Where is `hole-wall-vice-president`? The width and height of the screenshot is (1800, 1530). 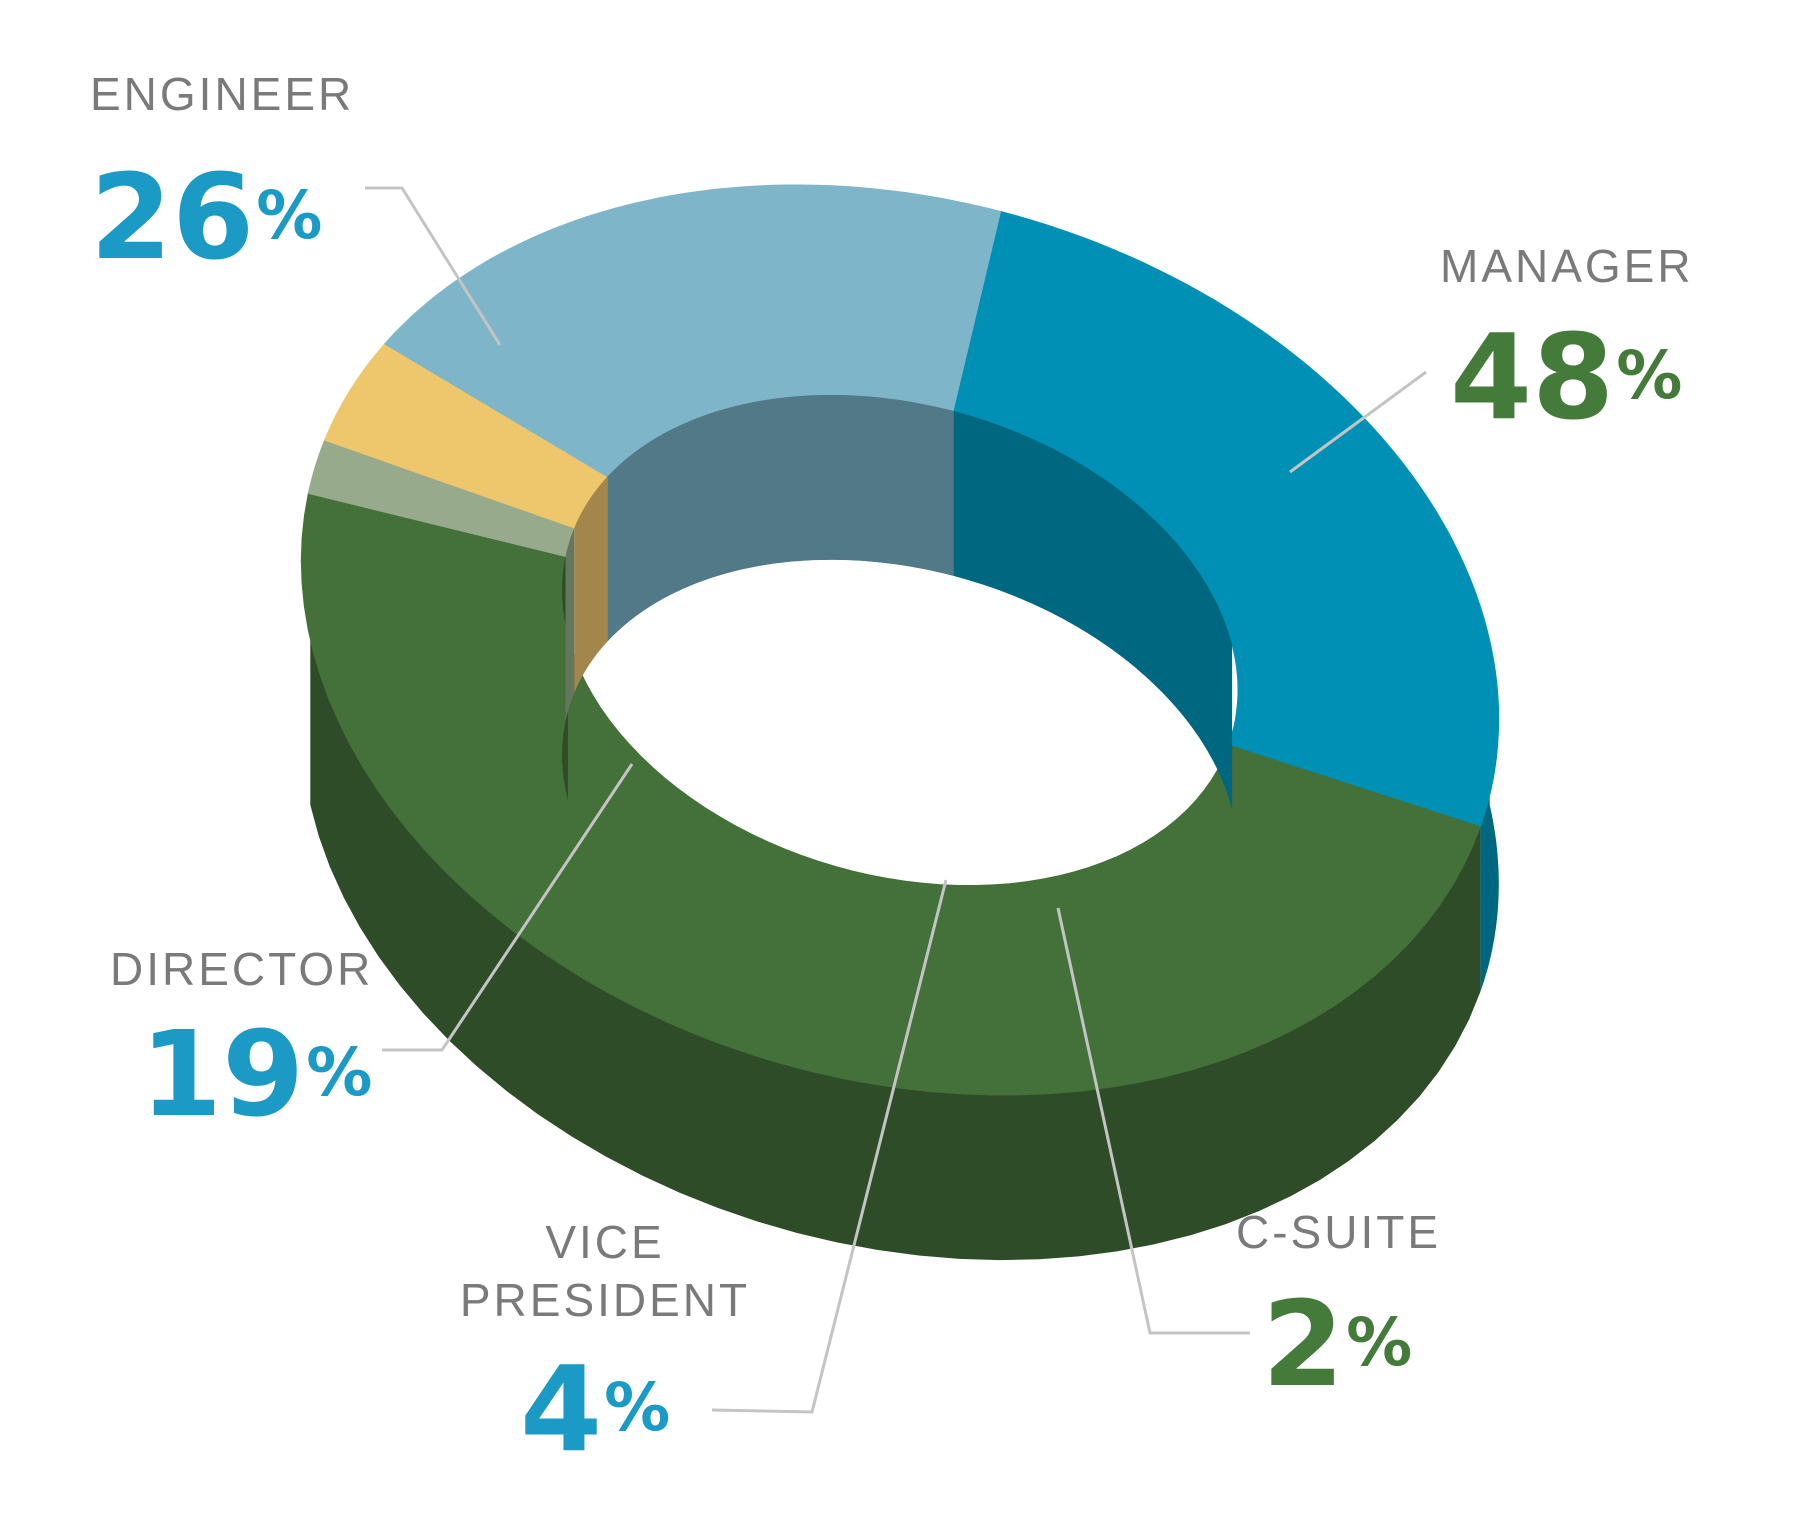
hole-wall-vice-president is located at coordinates (591, 584).